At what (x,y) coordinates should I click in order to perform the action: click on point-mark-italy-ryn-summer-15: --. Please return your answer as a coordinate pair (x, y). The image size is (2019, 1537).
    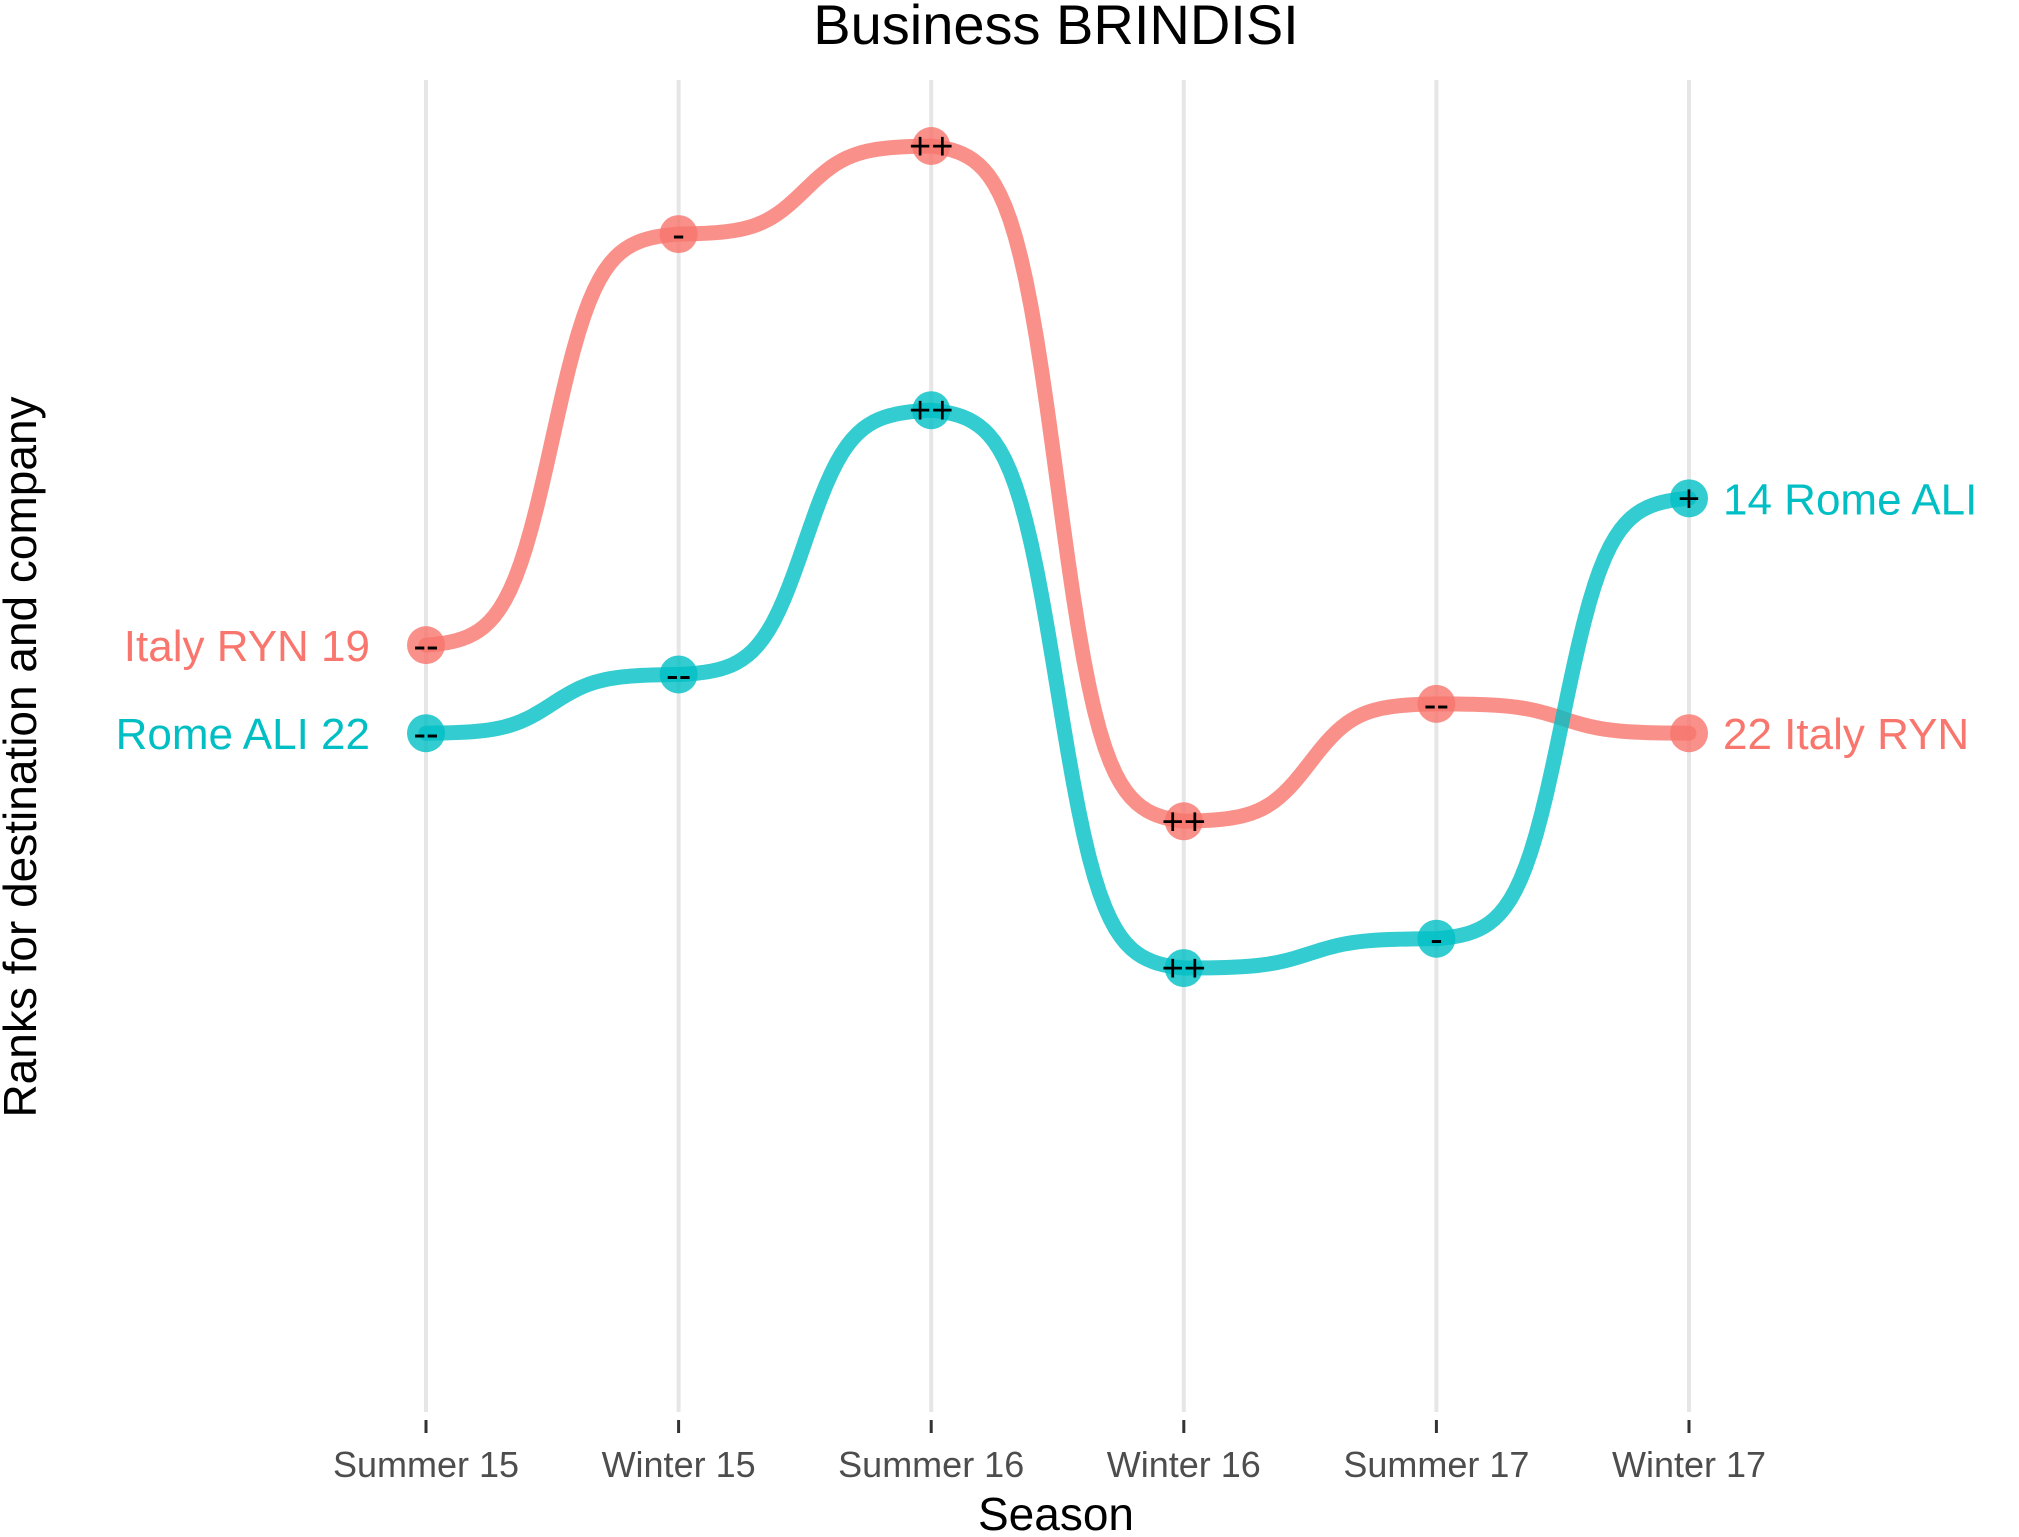
    Looking at the image, I should click on (425, 646).